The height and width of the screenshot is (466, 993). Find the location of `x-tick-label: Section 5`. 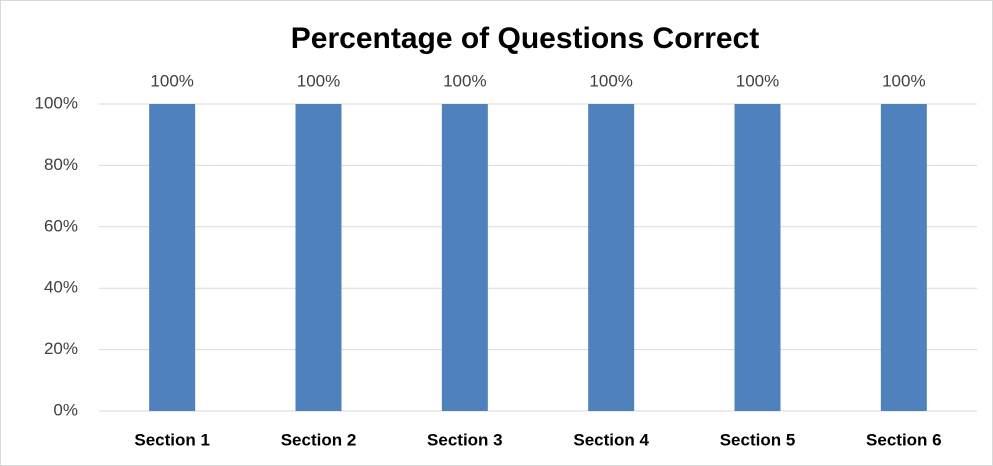

x-tick-label: Section 5 is located at coordinates (758, 439).